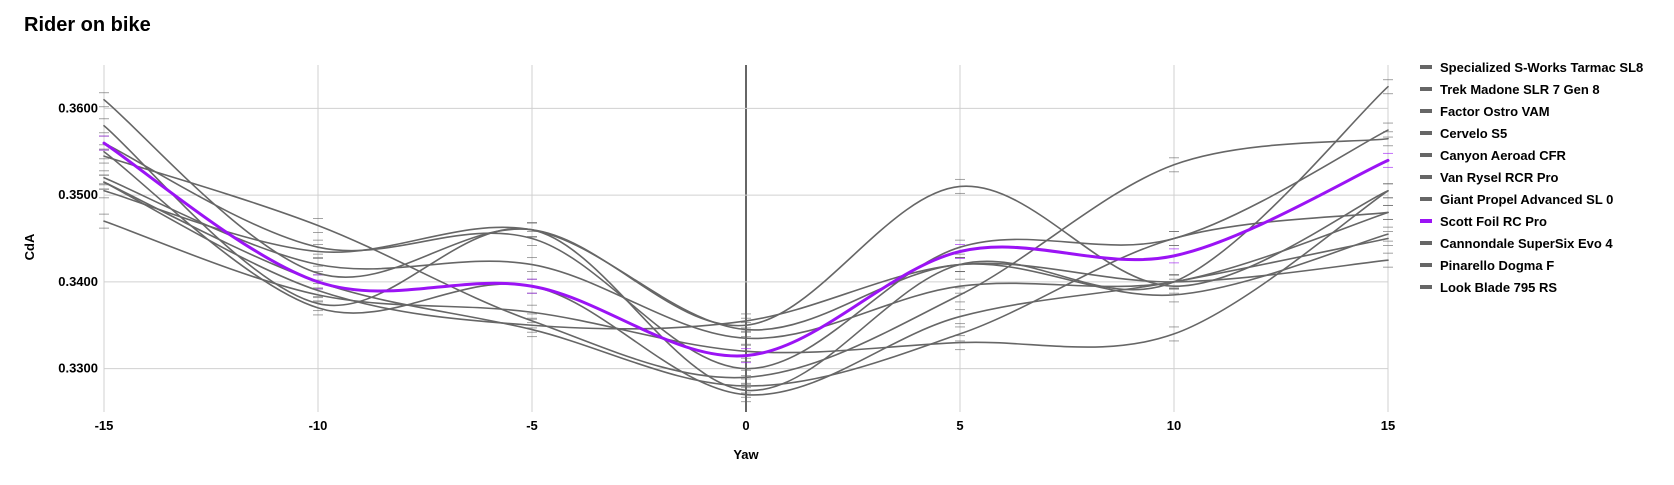  What do you see at coordinates (1388, 425) in the screenshot?
I see `x-tick-label: 15` at bounding box center [1388, 425].